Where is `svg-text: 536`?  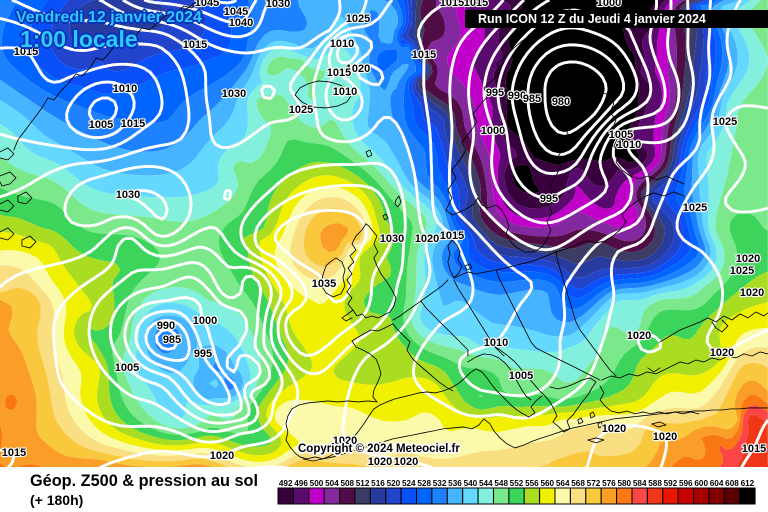 svg-text: 536 is located at coordinates (455, 483).